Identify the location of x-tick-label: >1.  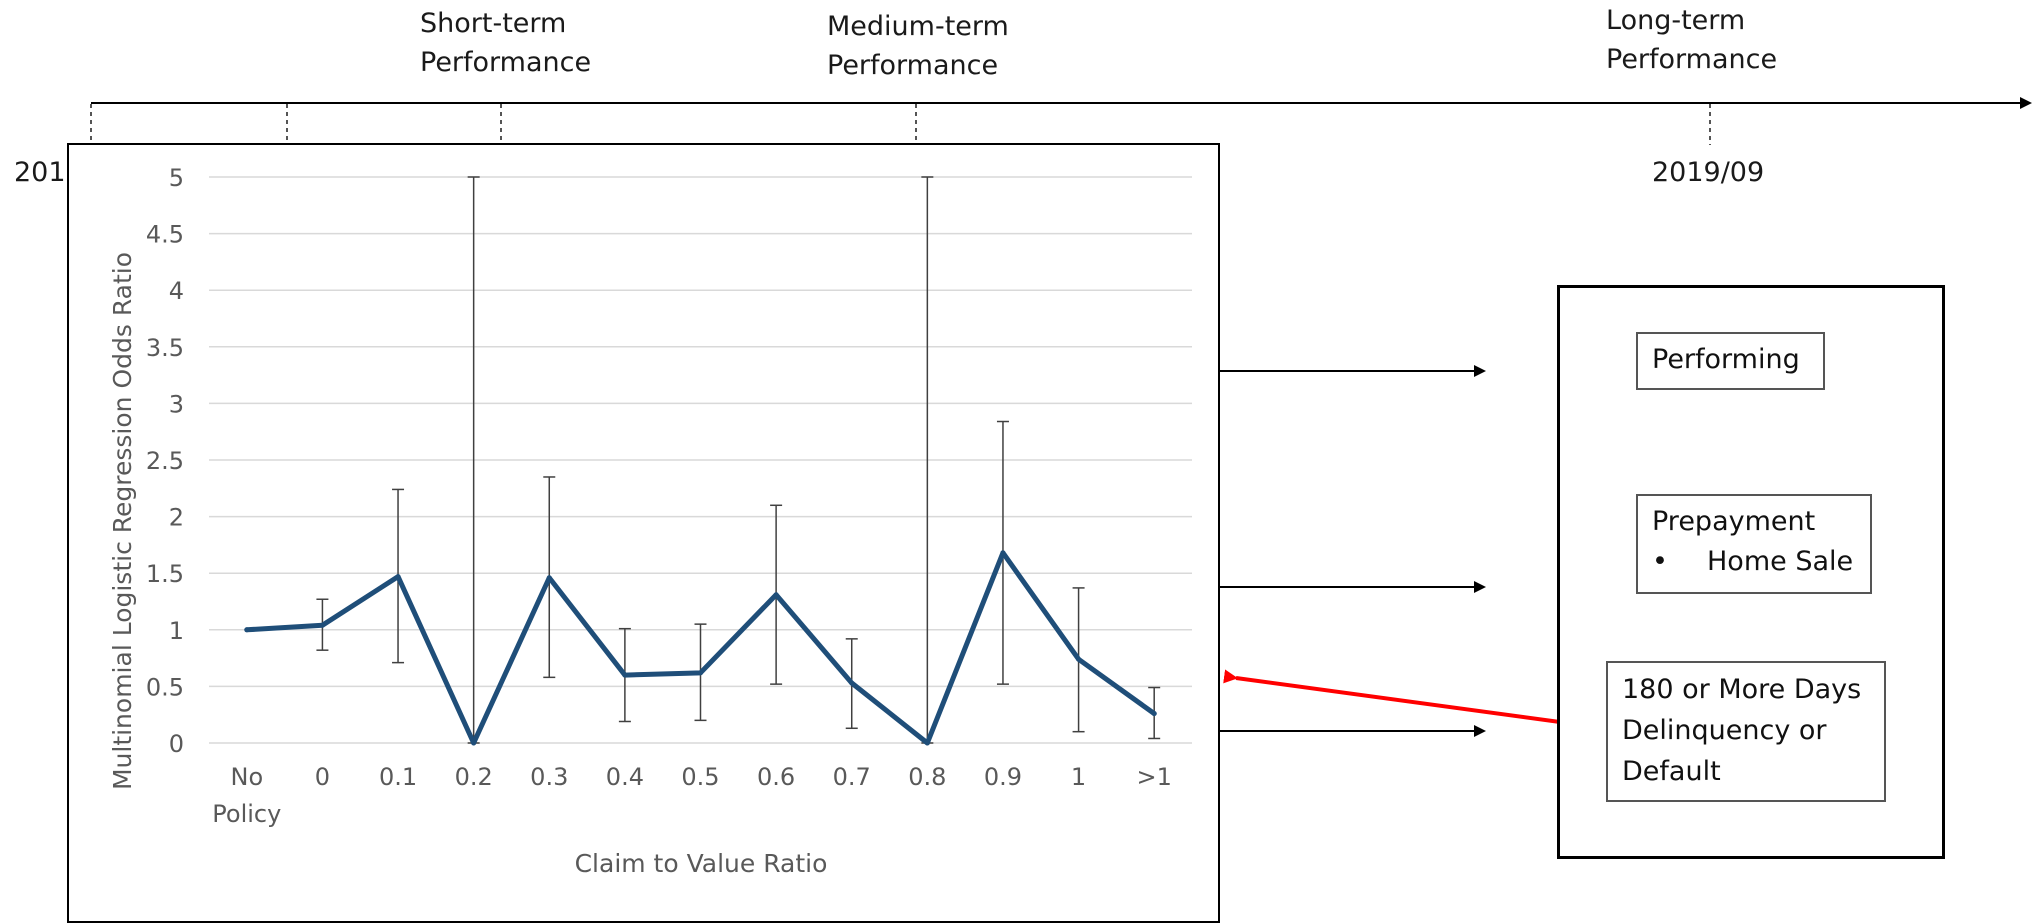
(1153, 777).